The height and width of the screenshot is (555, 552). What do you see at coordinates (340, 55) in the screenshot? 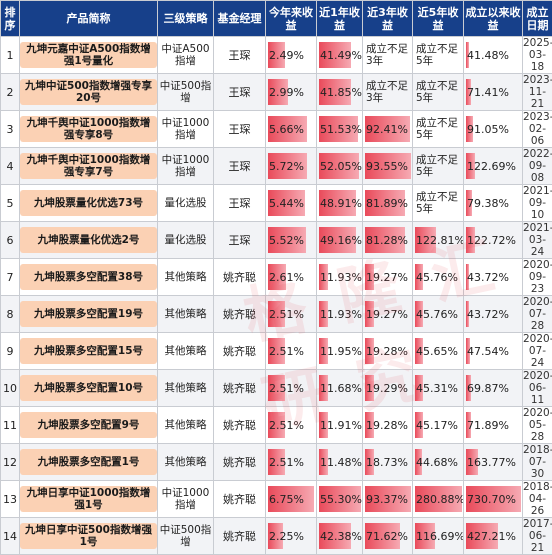
I see `return-cell-y1: 41.49%` at bounding box center [340, 55].